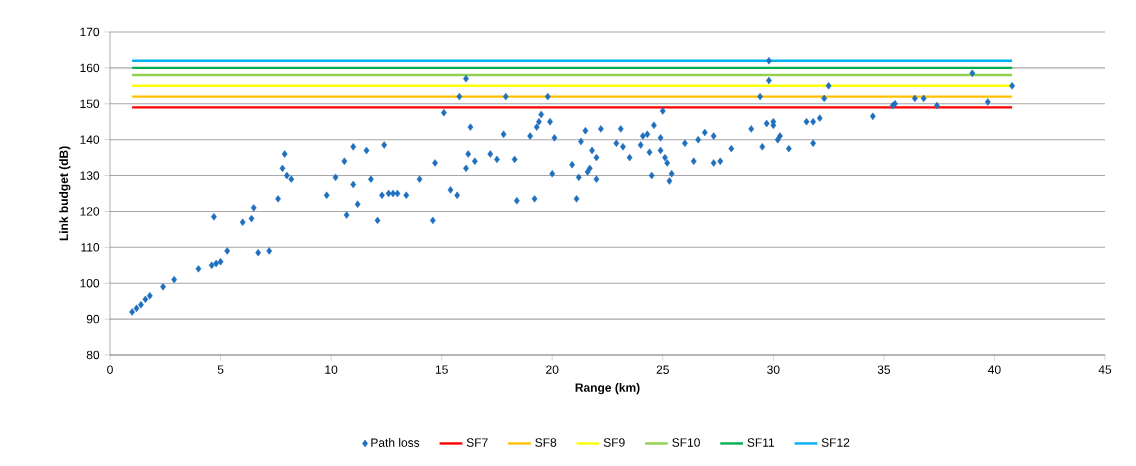 This screenshot has width=1136, height=466. Describe the element at coordinates (614, 442) in the screenshot. I see `legend-label: SF9` at that location.